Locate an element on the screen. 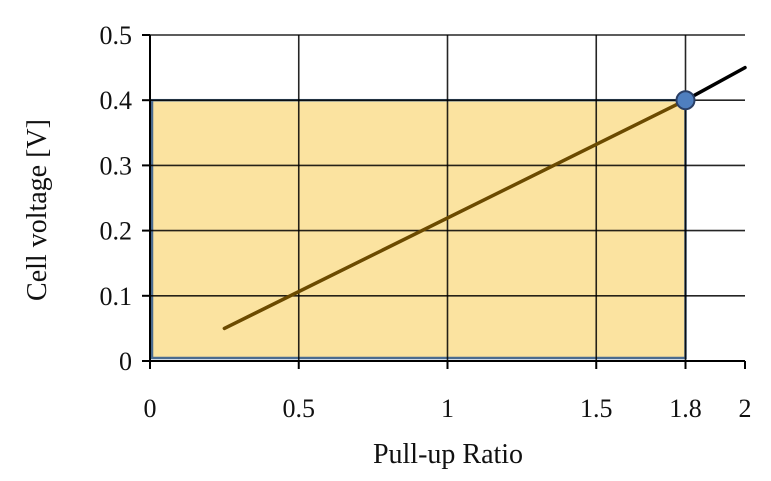 This screenshot has height=481, width=771. y-tick-label-5: 0.5 is located at coordinates (116, 35).